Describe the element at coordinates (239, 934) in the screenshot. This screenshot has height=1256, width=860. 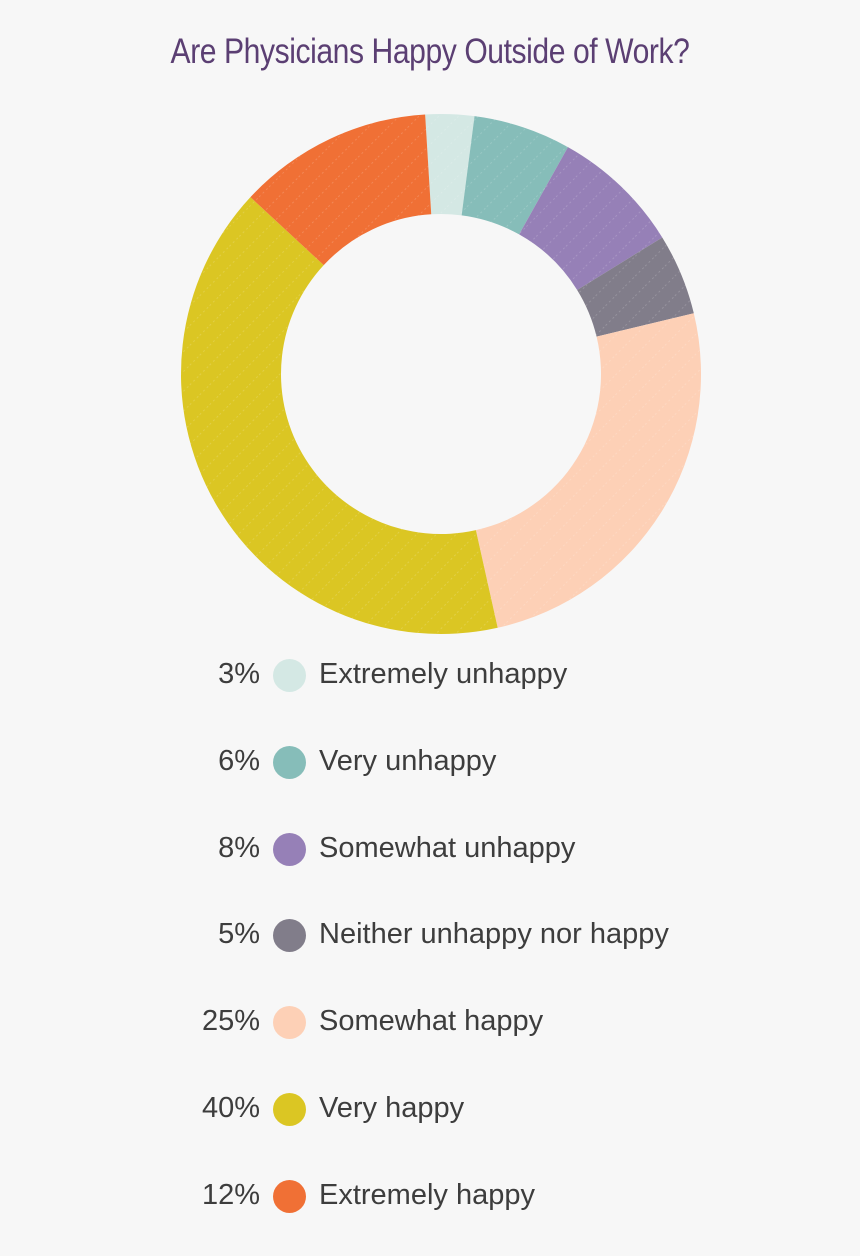
I see `legend-value: 5%` at that location.